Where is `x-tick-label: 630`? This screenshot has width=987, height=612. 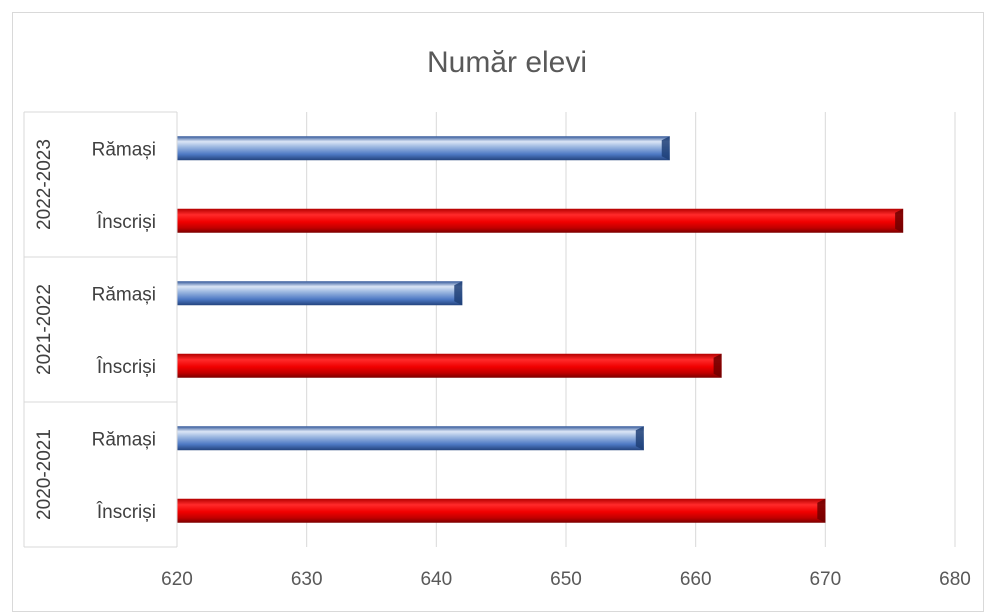
x-tick-label: 630 is located at coordinates (307, 579).